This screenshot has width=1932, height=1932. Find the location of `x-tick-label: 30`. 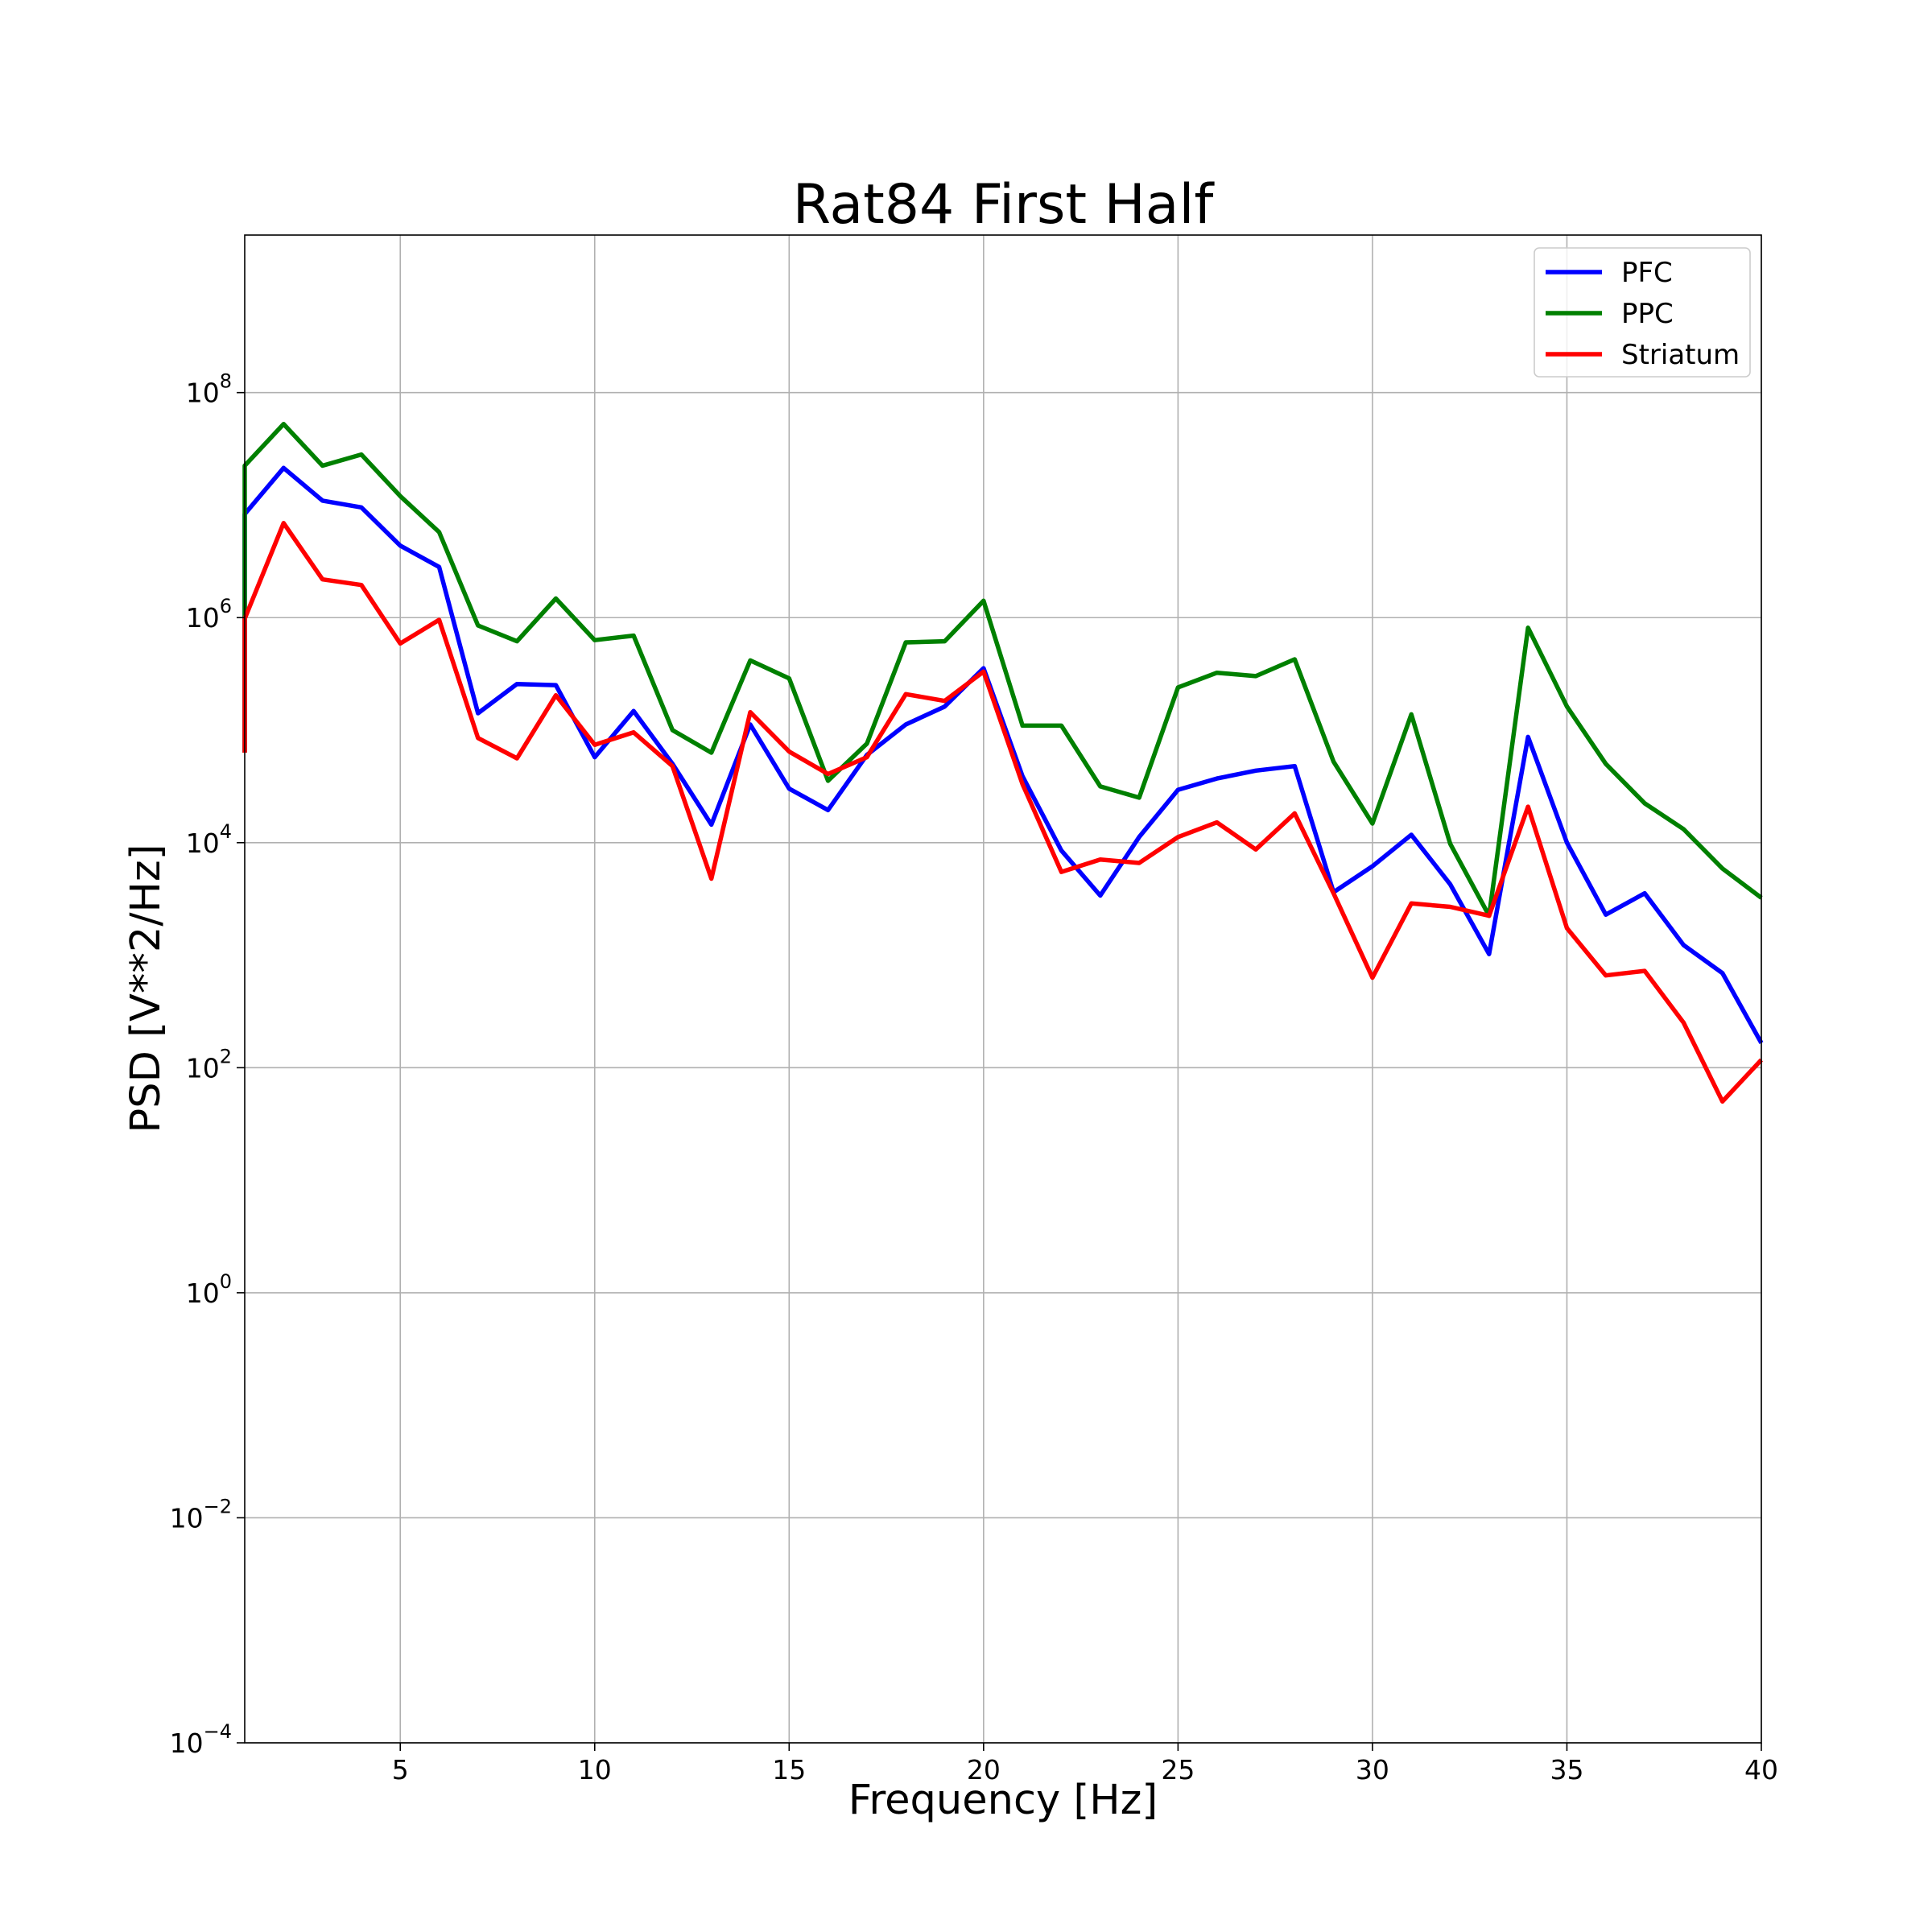

x-tick-label: 30 is located at coordinates (1372, 1770).